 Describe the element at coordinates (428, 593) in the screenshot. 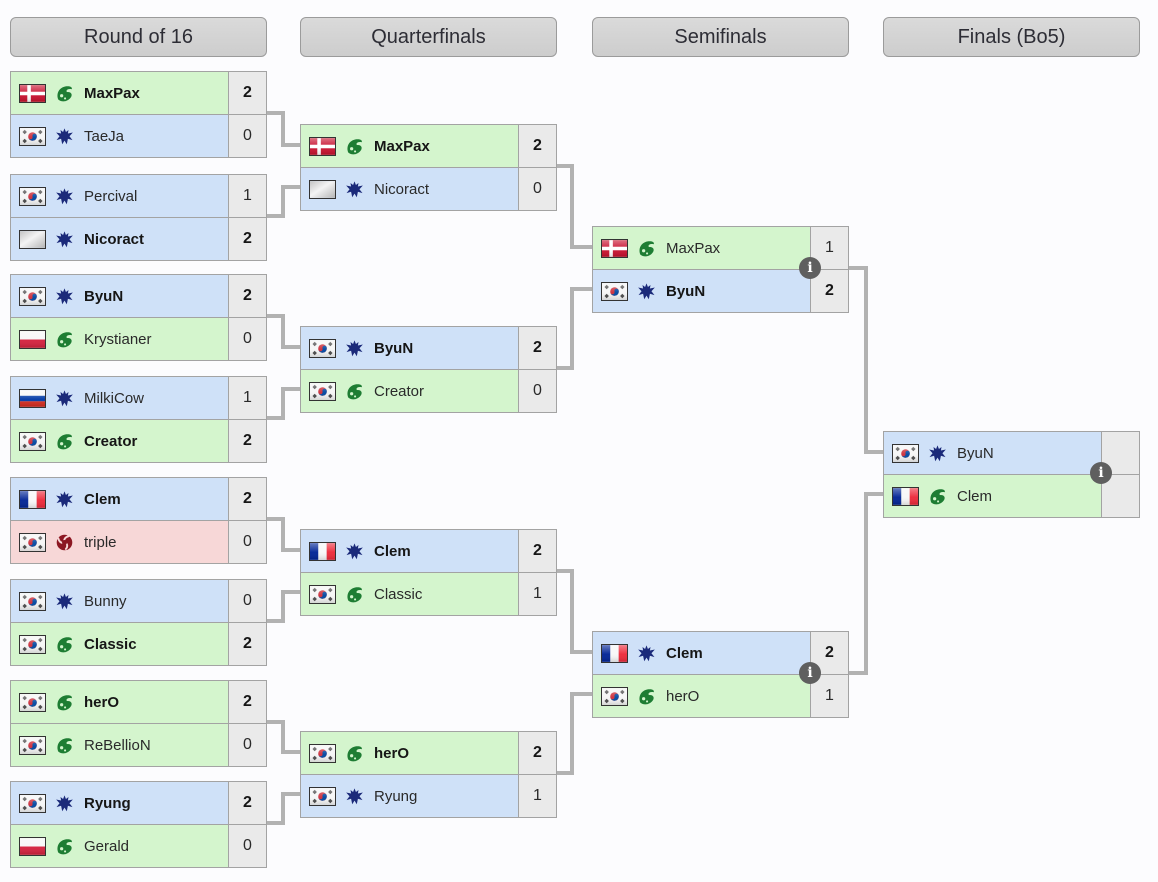

I see `player-row: Classic 1` at that location.